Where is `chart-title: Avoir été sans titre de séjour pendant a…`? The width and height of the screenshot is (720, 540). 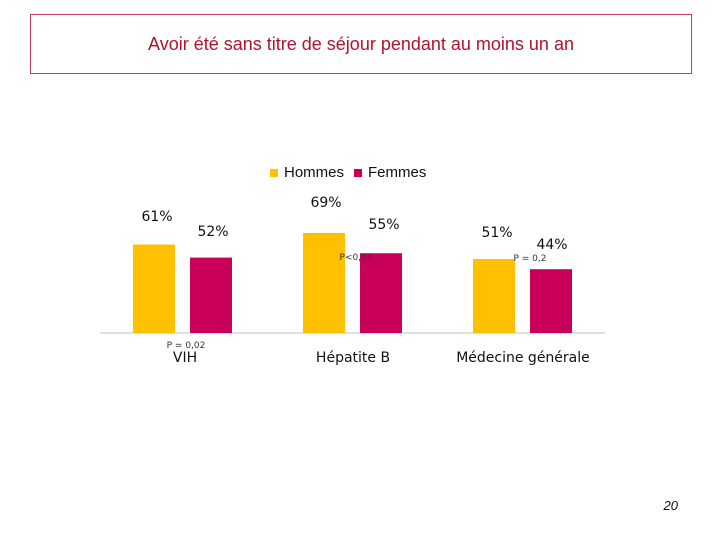 chart-title: Avoir été sans titre de séjour pendant a… is located at coordinates (361, 43).